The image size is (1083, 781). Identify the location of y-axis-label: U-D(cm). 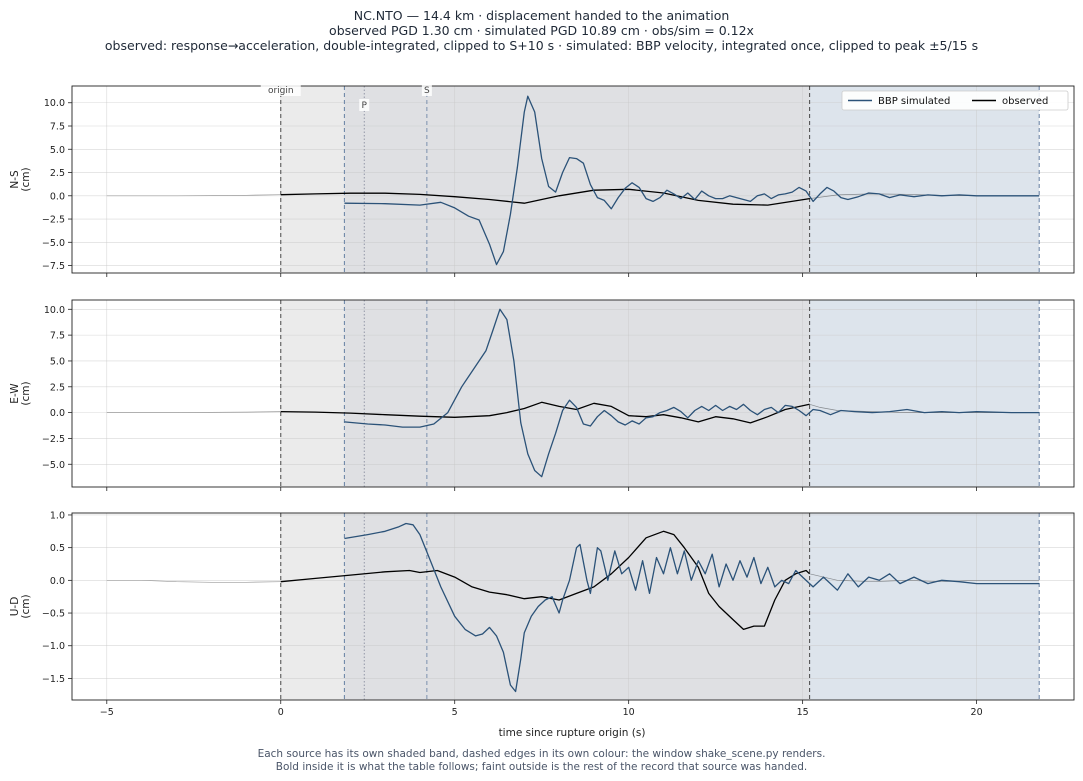
(20, 606).